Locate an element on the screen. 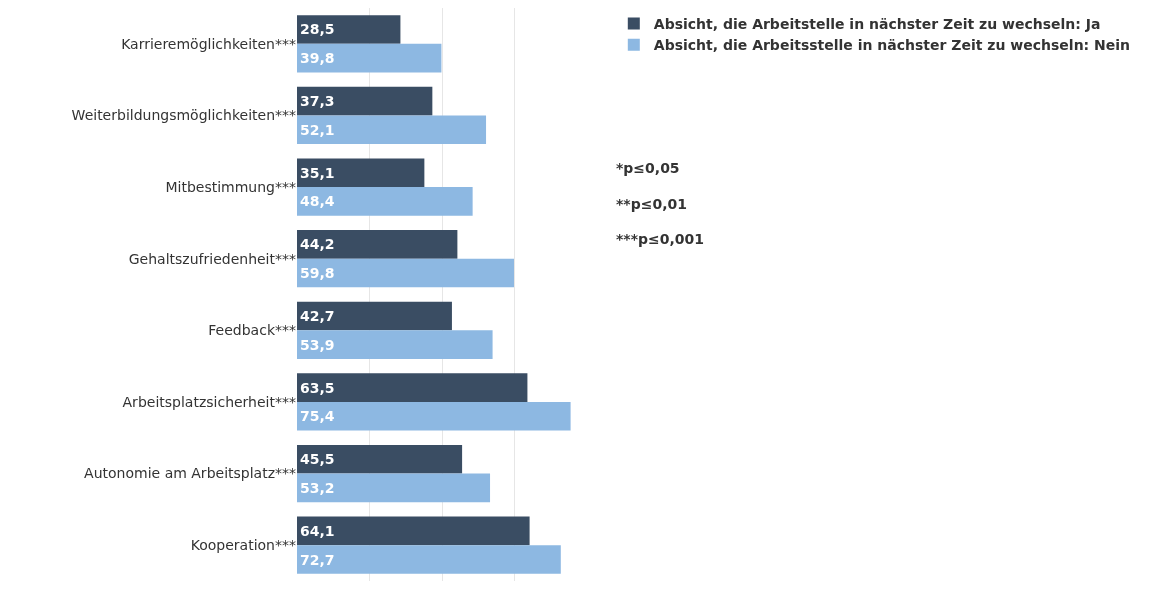 This screenshot has width=1170, height=589. y-tick-label: Mitbestimmung*** is located at coordinates (230, 186).